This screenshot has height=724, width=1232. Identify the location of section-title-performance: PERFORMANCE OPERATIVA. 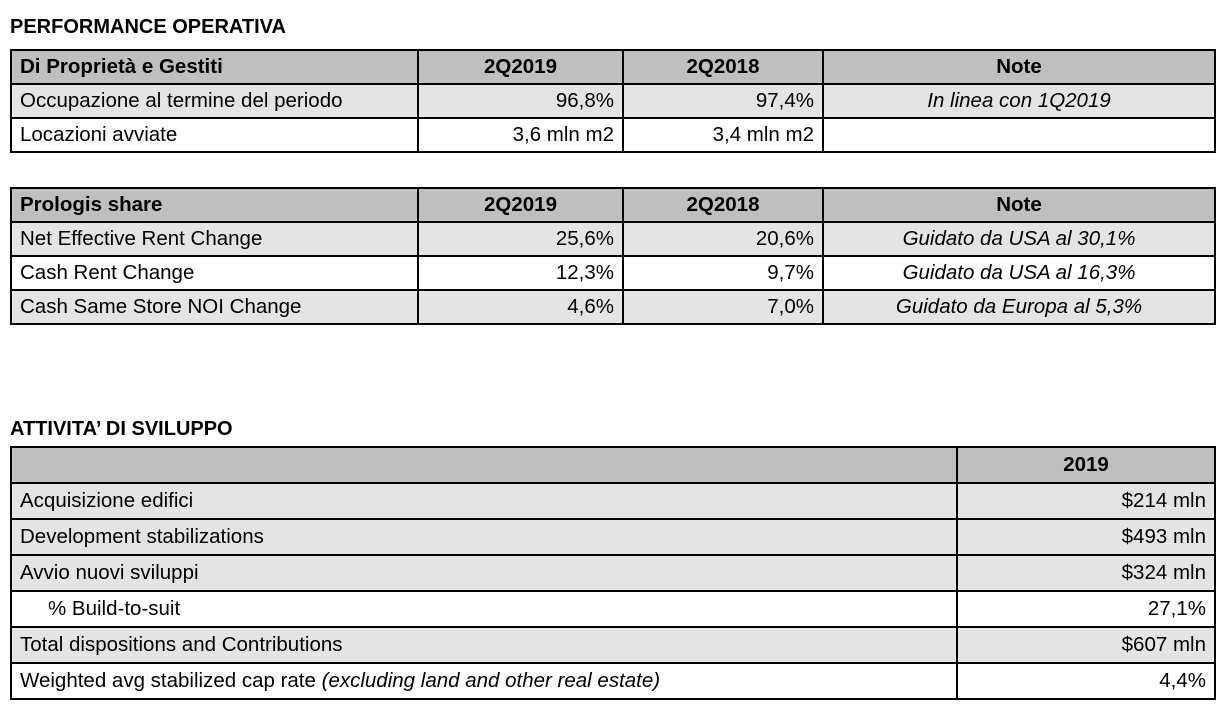
(148, 27).